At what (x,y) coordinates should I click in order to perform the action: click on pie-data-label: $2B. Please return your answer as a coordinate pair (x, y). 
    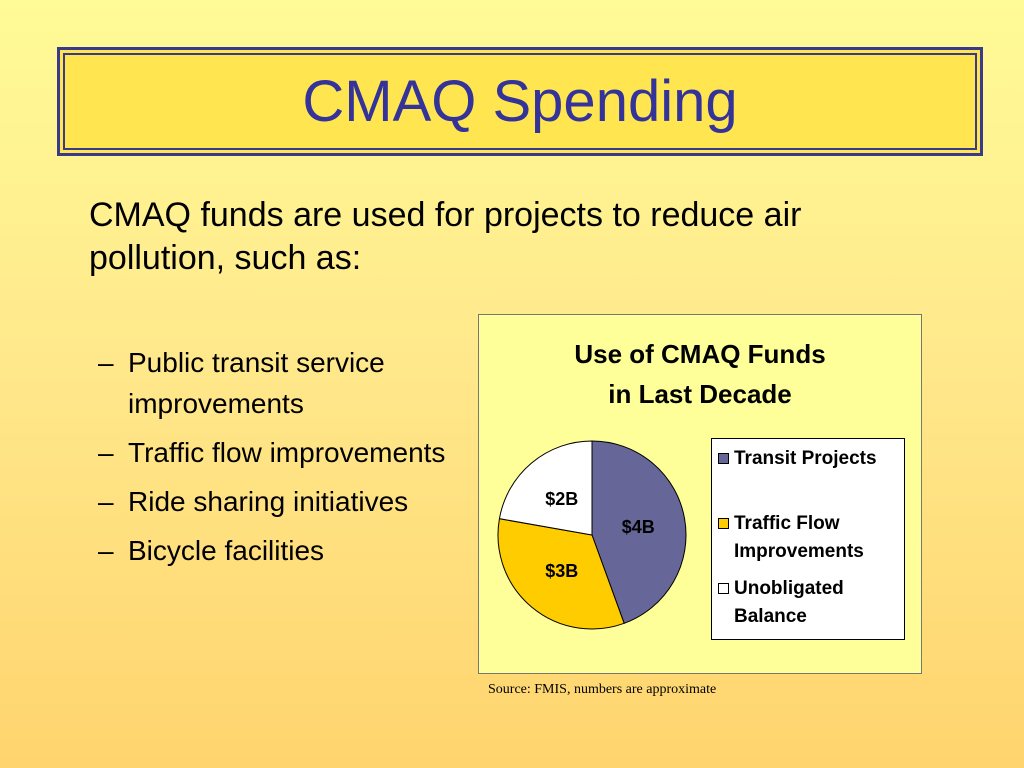
    Looking at the image, I should click on (561, 499).